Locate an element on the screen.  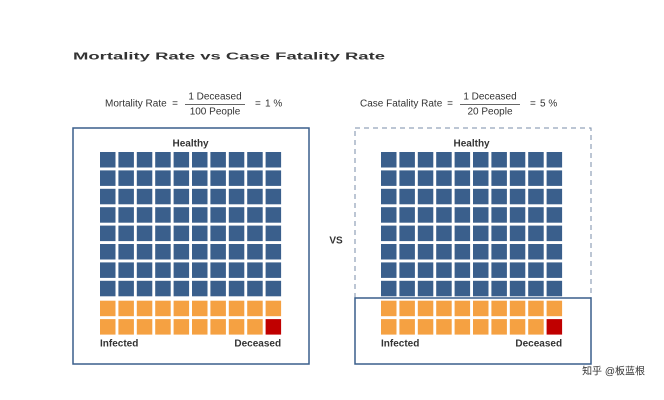
deceased-label: Deceased is located at coordinates (257, 344).